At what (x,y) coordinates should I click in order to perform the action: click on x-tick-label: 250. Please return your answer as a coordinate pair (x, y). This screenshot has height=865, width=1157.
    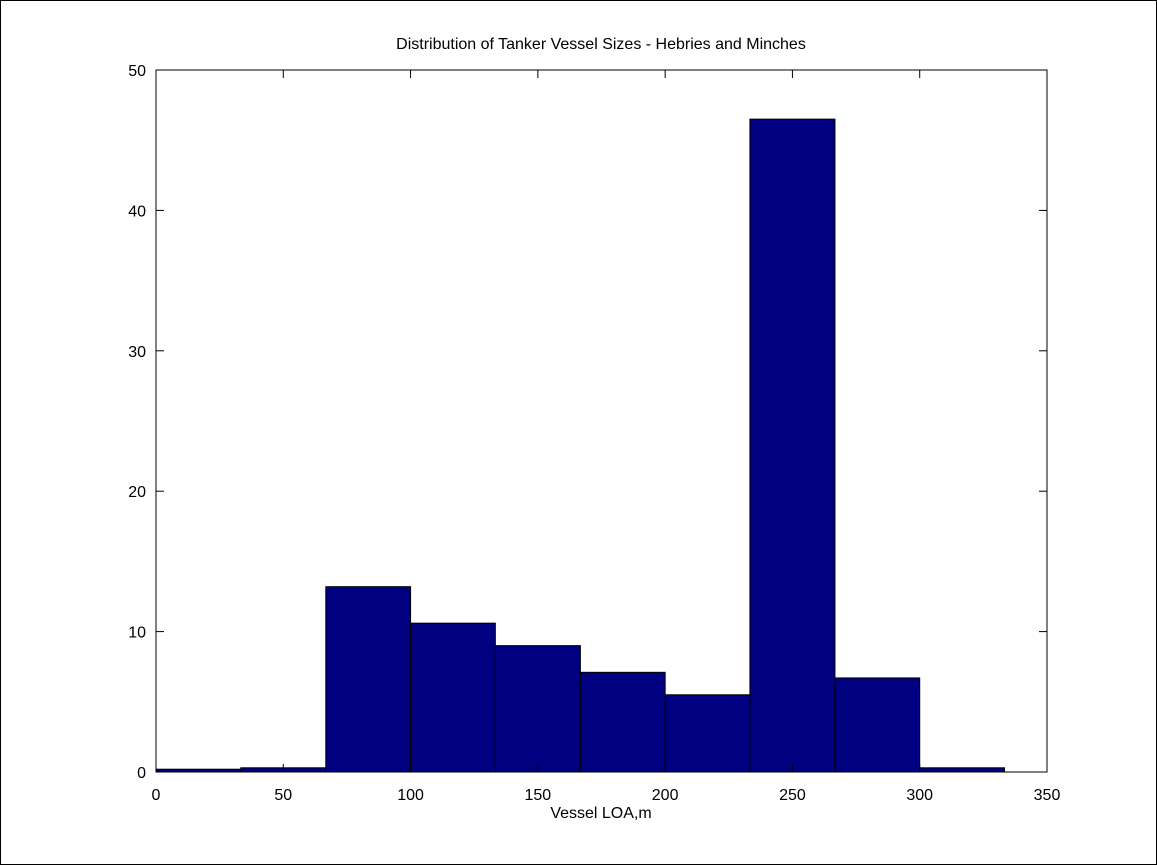
    Looking at the image, I should click on (792, 795).